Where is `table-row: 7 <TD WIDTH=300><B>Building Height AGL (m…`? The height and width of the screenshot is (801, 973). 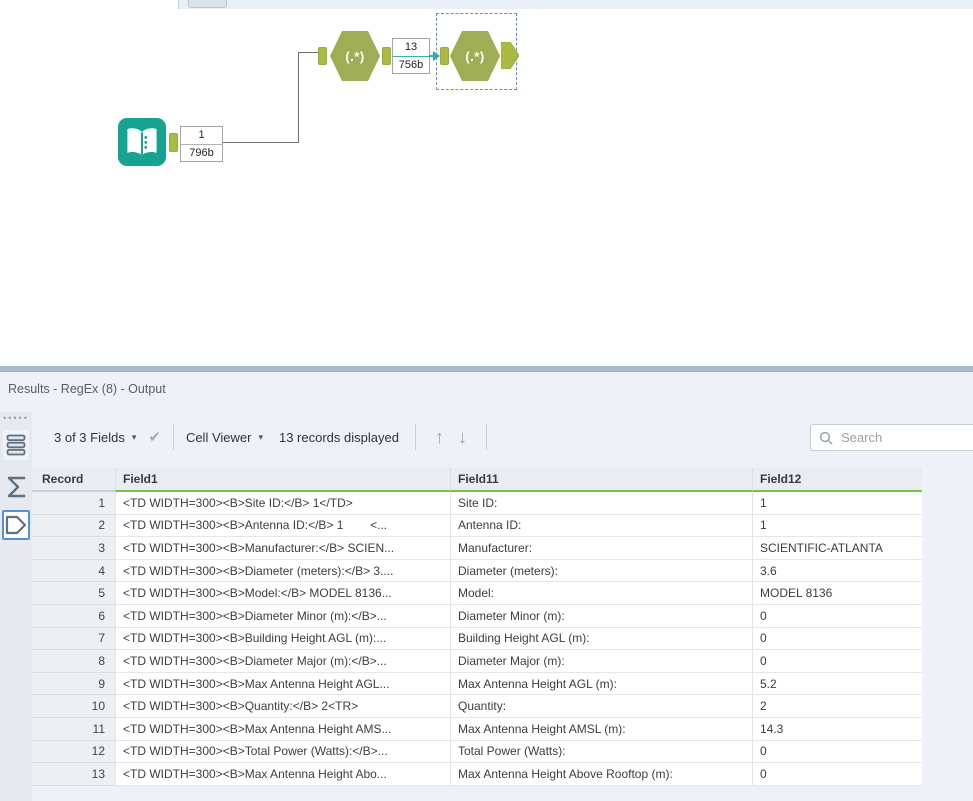 table-row: 7 <TD WIDTH=300><B>Building Height AGL (m… is located at coordinates (477, 639).